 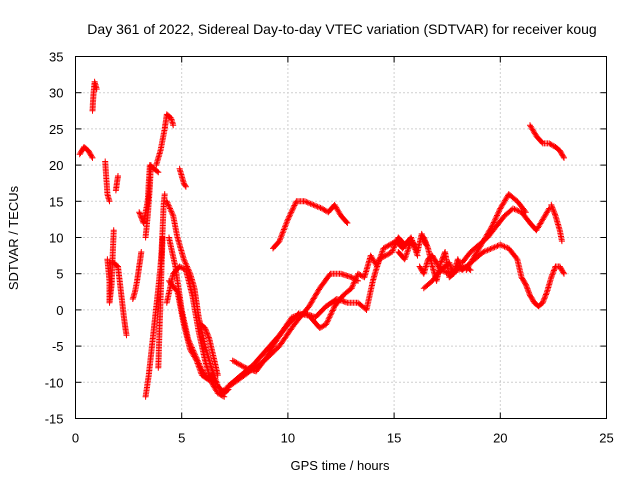 I want to click on x-tick-label: 25, so click(x=606, y=438).